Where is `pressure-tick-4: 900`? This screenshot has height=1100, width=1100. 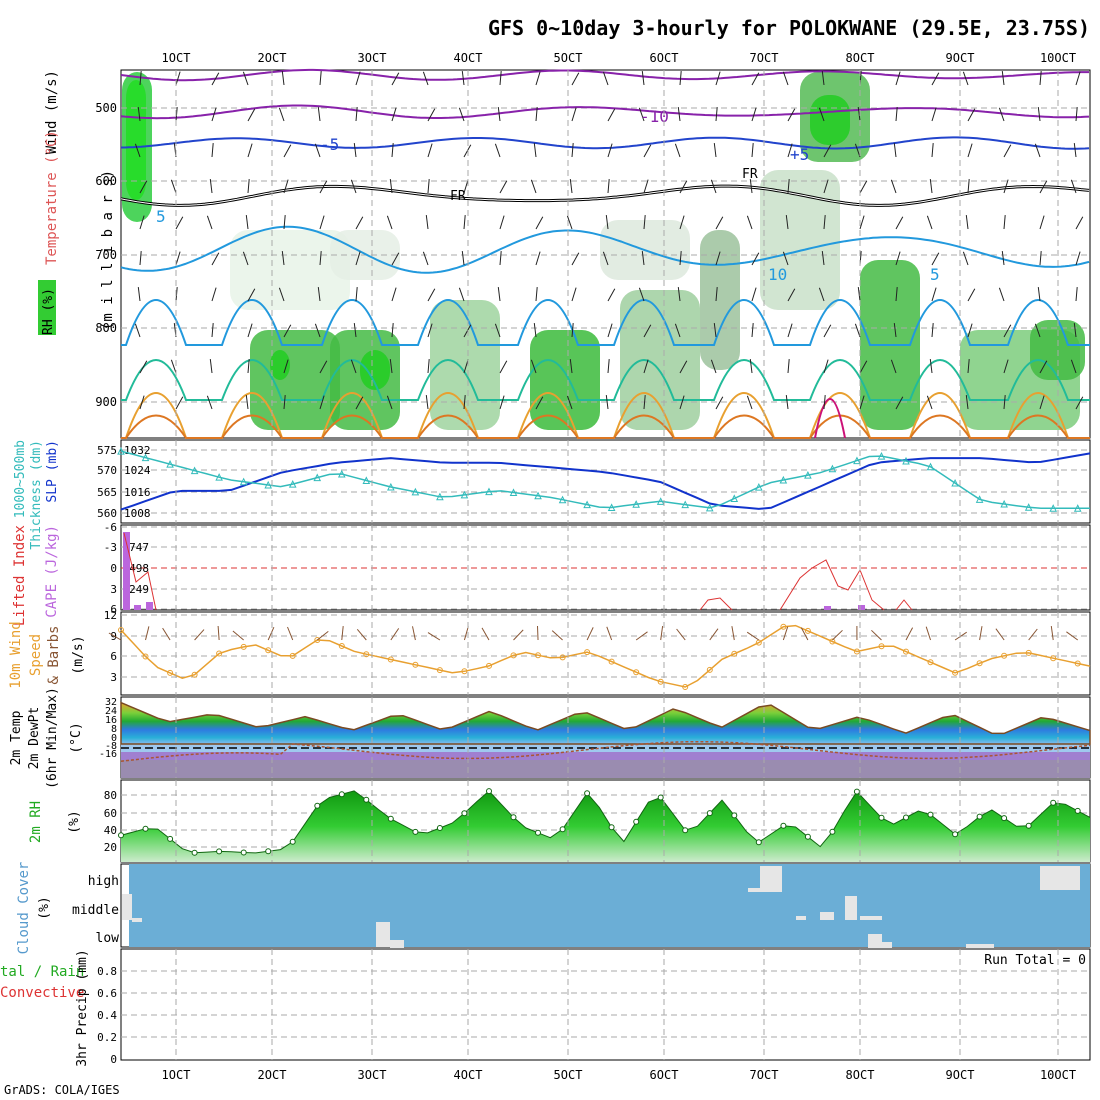 pressure-tick-4: 900 is located at coordinates (106, 402).